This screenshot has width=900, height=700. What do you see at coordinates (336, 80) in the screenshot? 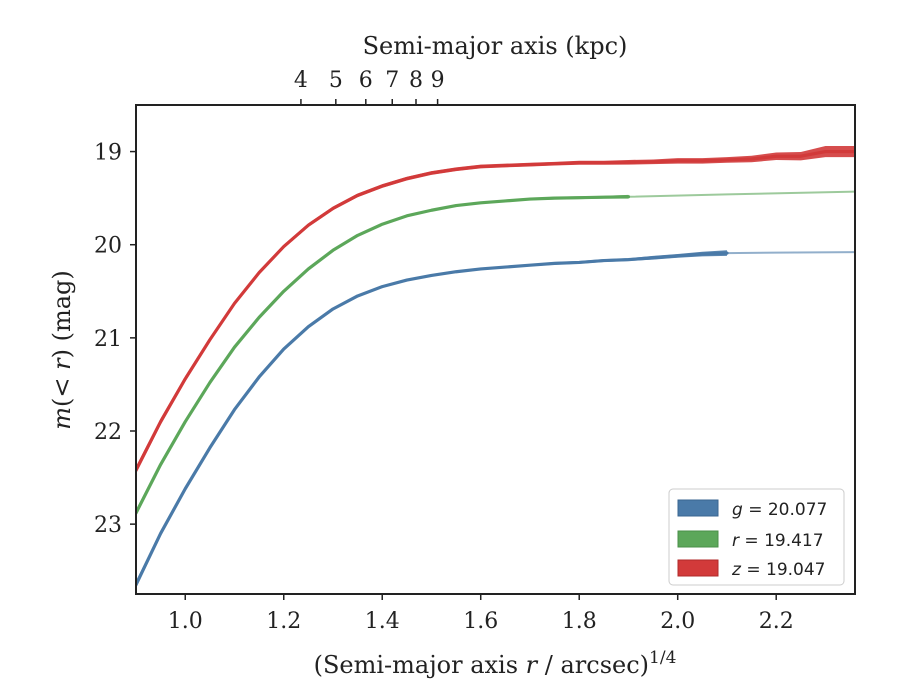
I see `top-x-tick-label: 5` at bounding box center [336, 80].